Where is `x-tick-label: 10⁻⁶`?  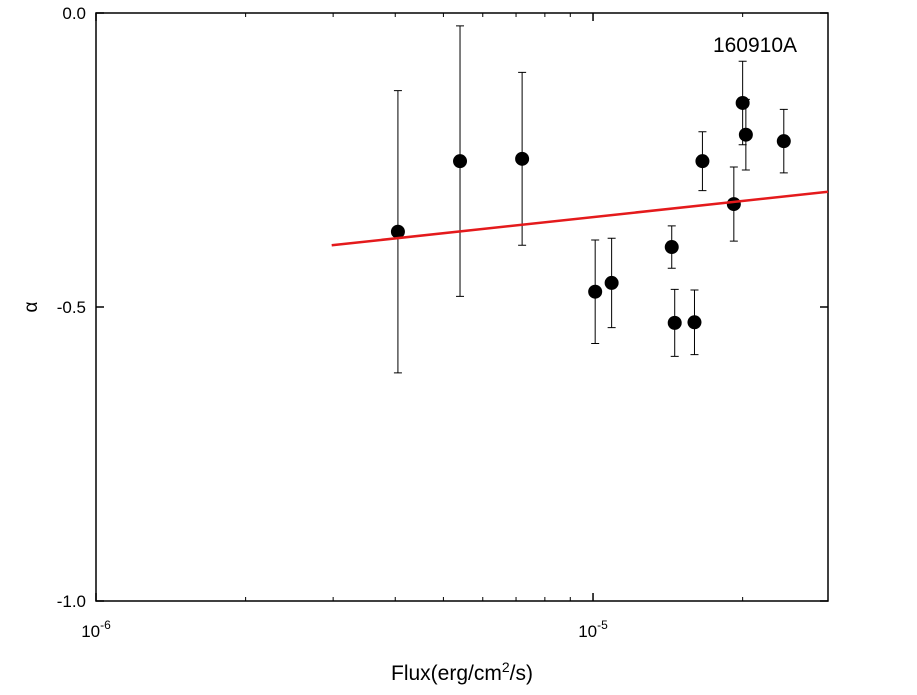
x-tick-label: 10⁻⁶ is located at coordinates (96, 629).